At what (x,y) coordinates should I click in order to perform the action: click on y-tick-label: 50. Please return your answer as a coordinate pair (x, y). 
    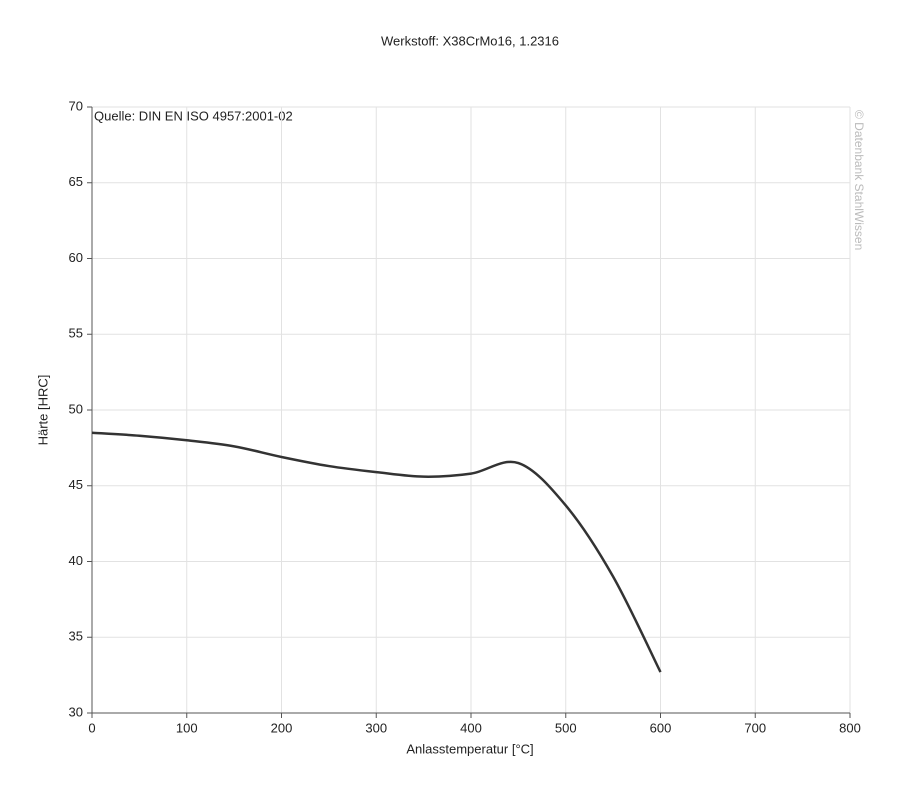
    Looking at the image, I should click on (76, 408).